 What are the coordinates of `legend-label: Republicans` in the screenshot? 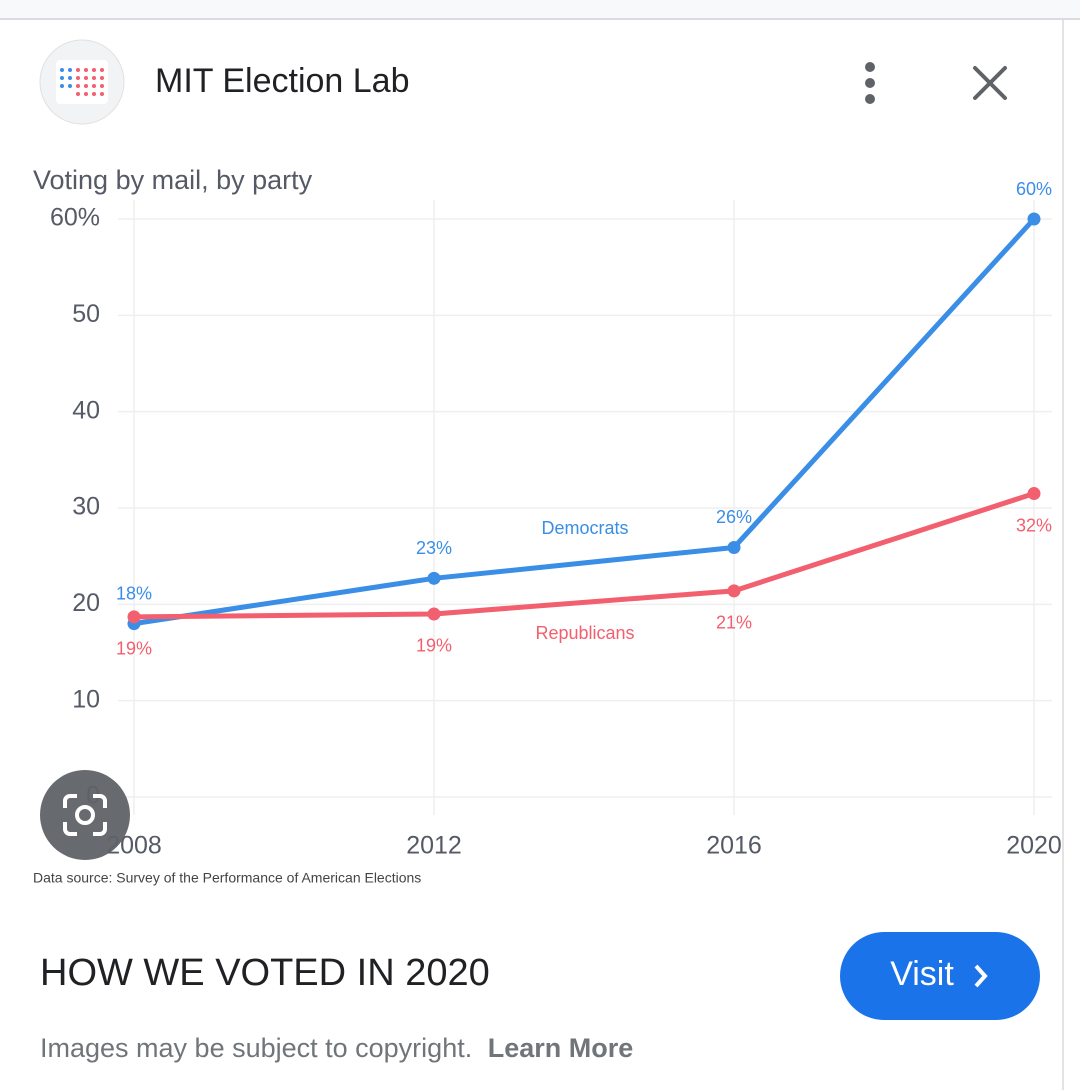 It's located at (584, 633).